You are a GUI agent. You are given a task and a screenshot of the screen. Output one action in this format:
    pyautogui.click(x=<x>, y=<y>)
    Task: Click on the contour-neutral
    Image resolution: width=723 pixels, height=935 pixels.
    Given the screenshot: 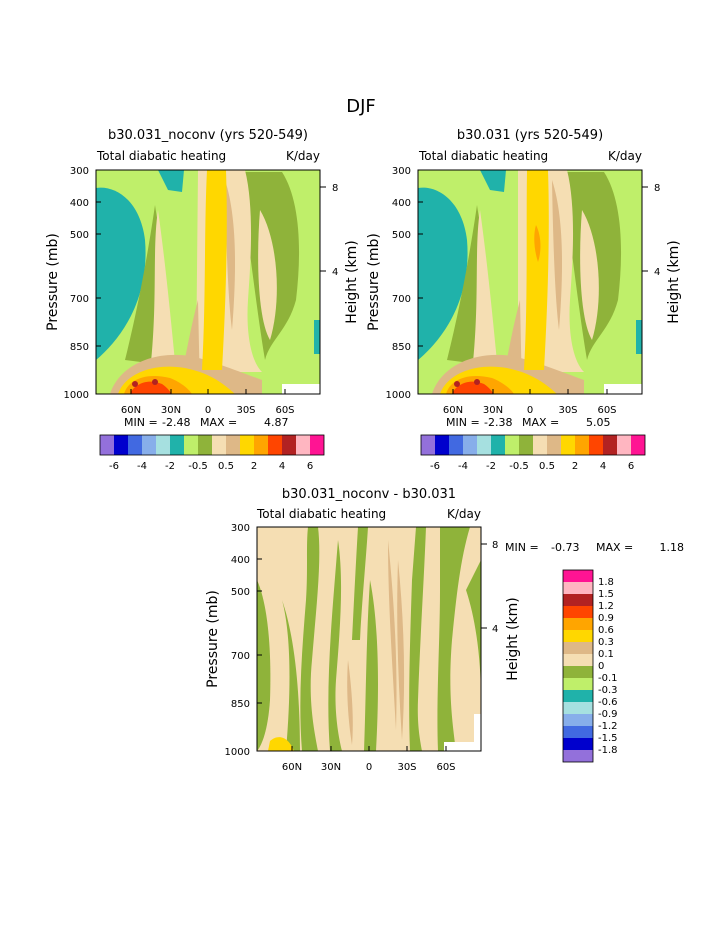 What is the action you would take?
    pyautogui.click(x=485, y=291)
    